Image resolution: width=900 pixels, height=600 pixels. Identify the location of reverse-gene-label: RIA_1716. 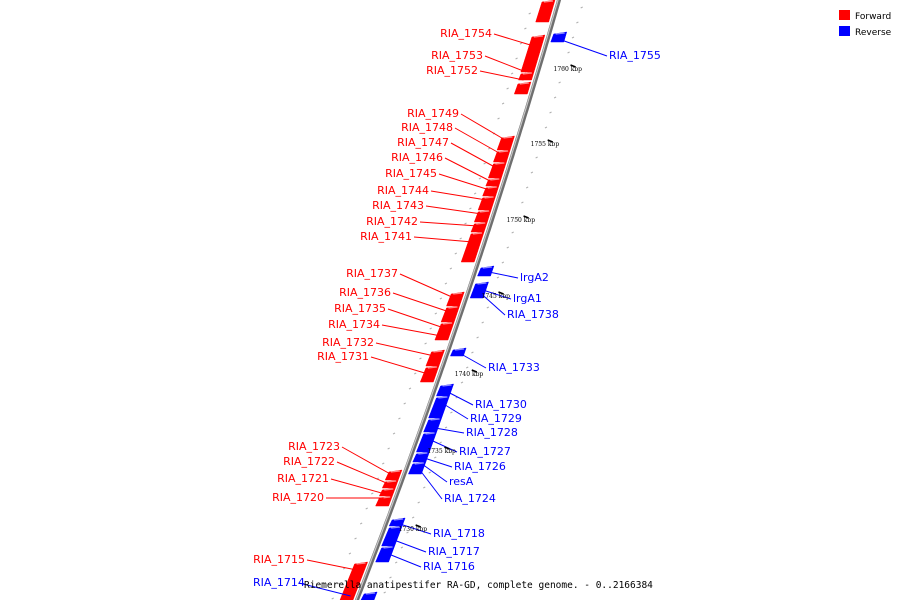
(449, 566).